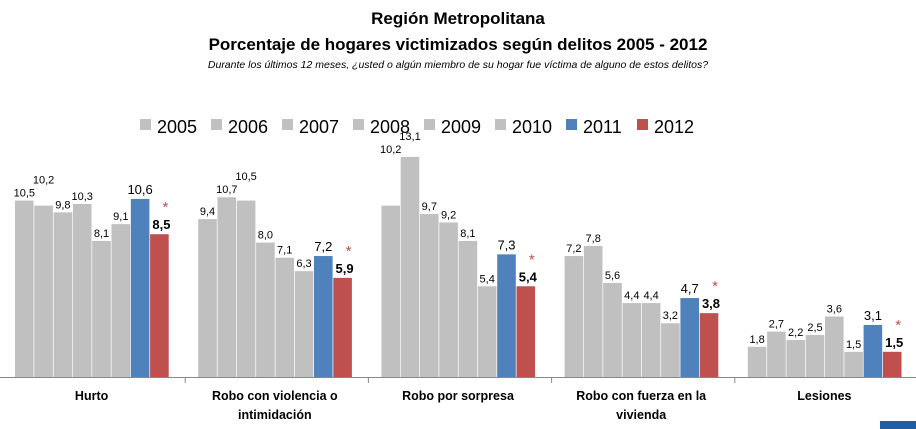 This screenshot has width=916, height=429. Describe the element at coordinates (358, 124) in the screenshot. I see `legend-swatch-2008` at that location.